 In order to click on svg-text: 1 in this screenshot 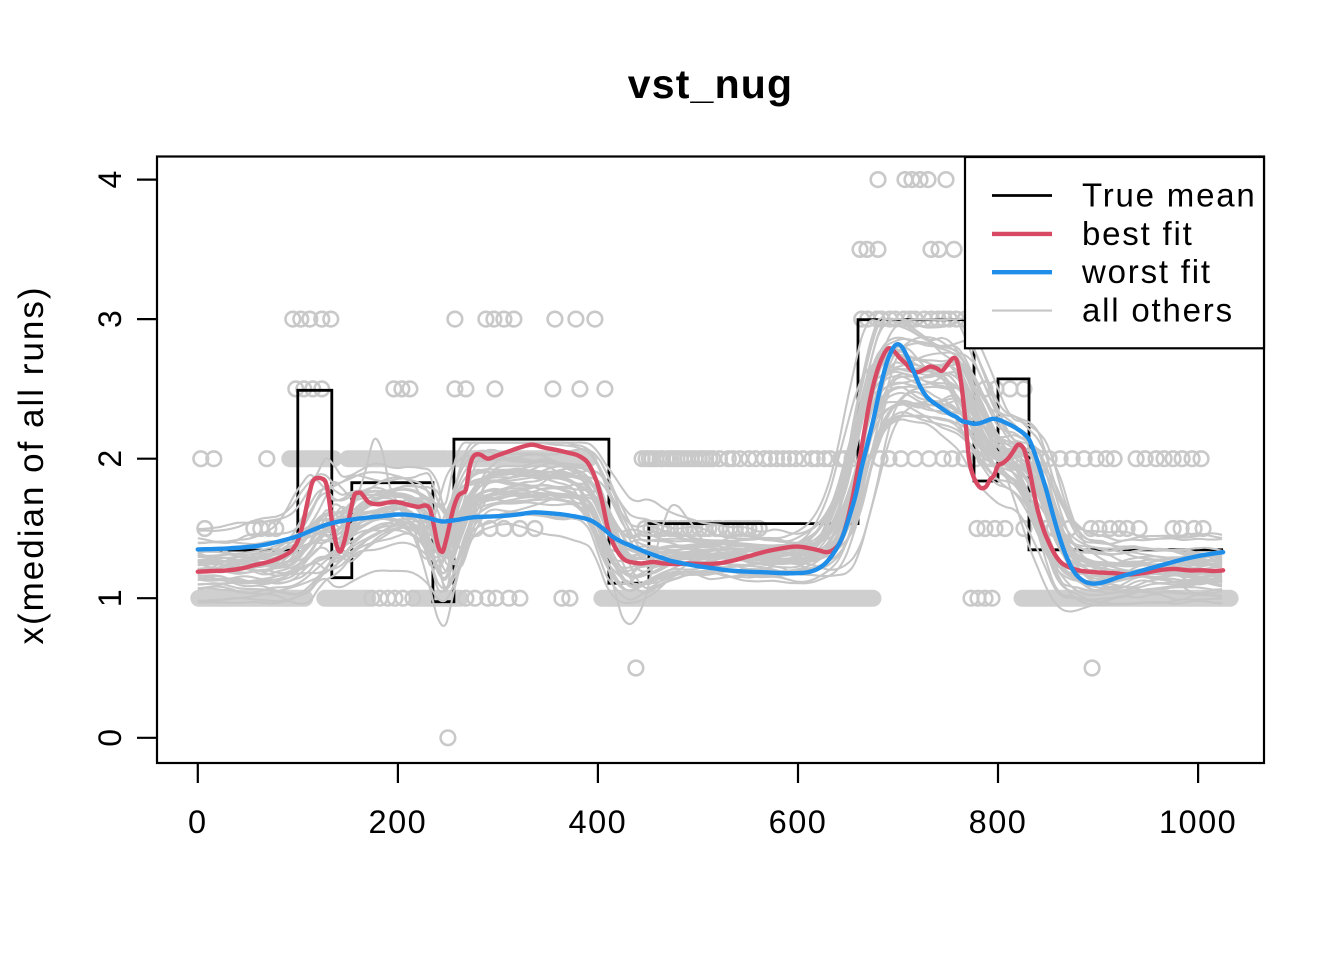, I will do `click(110, 598)`.